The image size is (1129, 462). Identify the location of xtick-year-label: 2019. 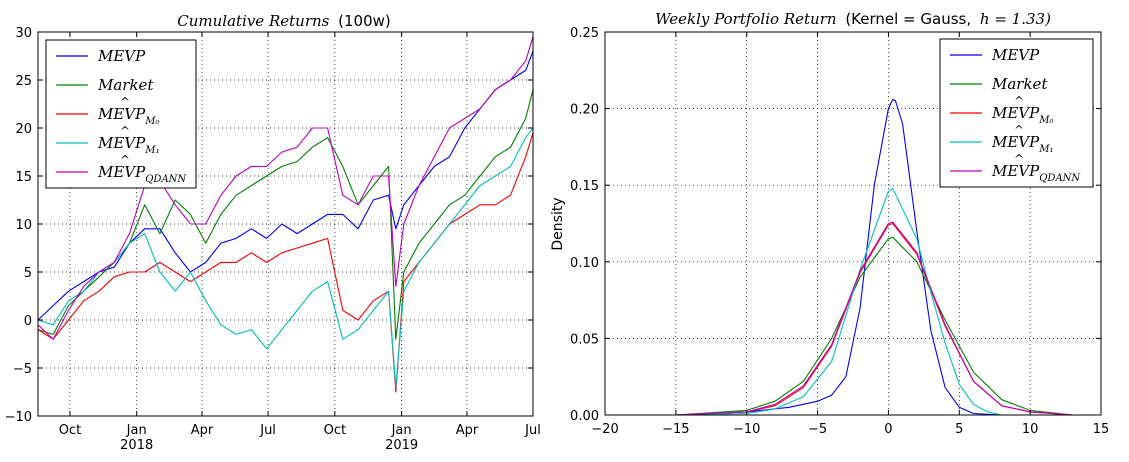
(401, 445).